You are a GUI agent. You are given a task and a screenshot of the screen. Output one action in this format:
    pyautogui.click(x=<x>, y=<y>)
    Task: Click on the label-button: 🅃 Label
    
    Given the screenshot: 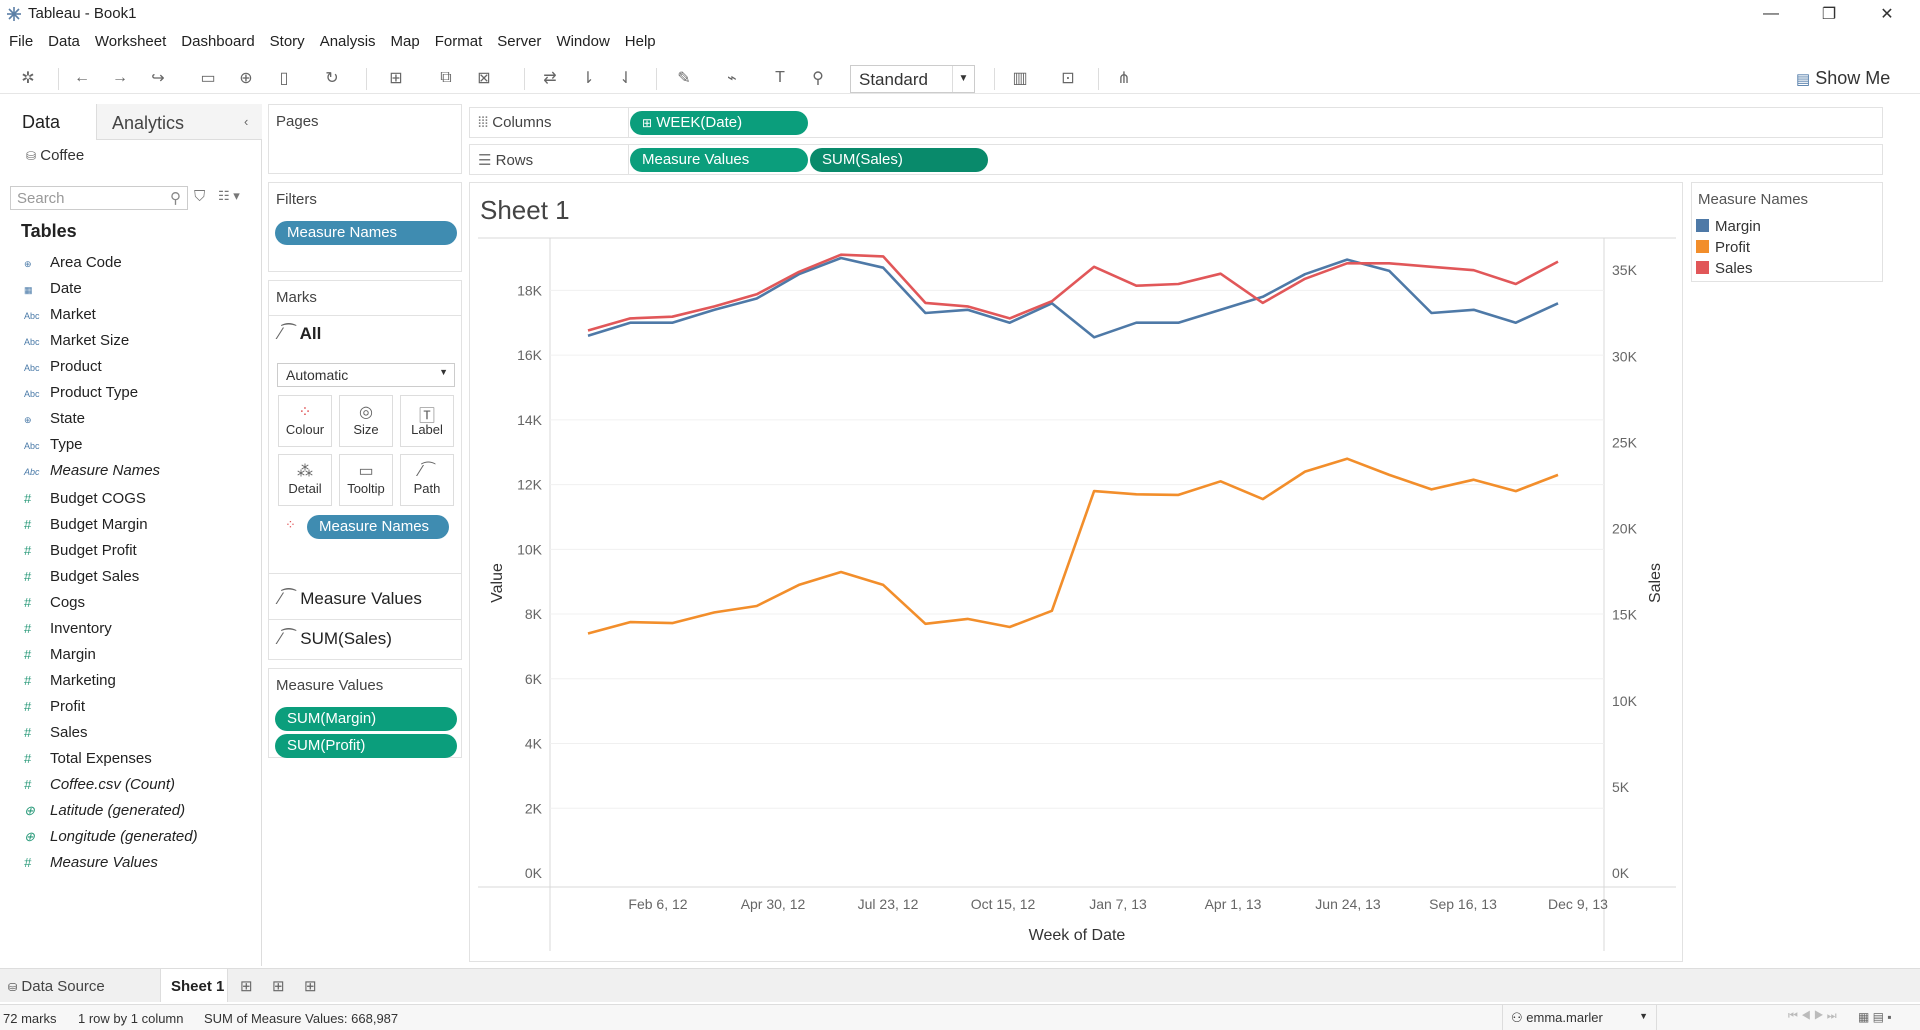 What is the action you would take?
    pyautogui.click(x=427, y=421)
    